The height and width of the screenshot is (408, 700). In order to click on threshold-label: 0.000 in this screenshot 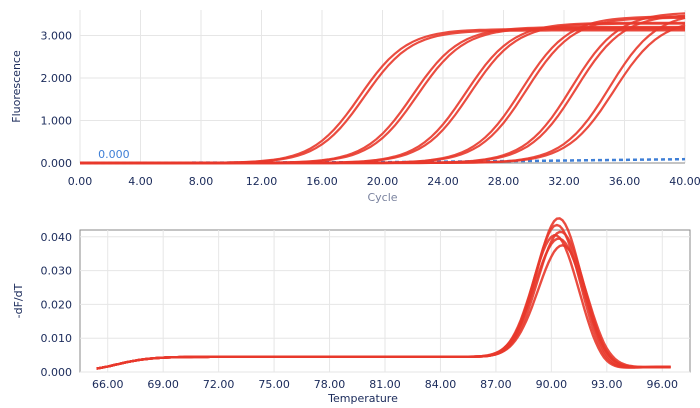, I will do `click(113, 154)`.